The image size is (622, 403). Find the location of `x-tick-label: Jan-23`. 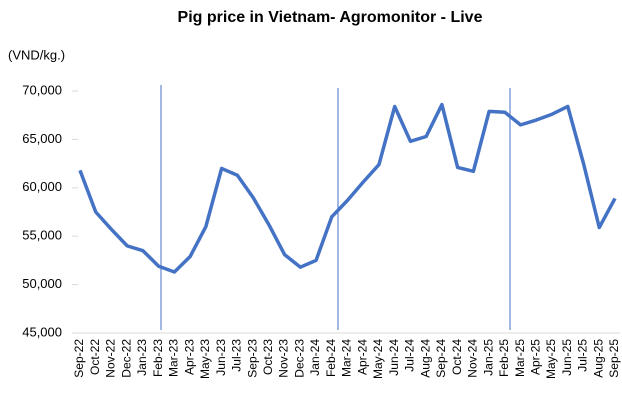

x-tick-label: Jan-23 is located at coordinates (142, 357).